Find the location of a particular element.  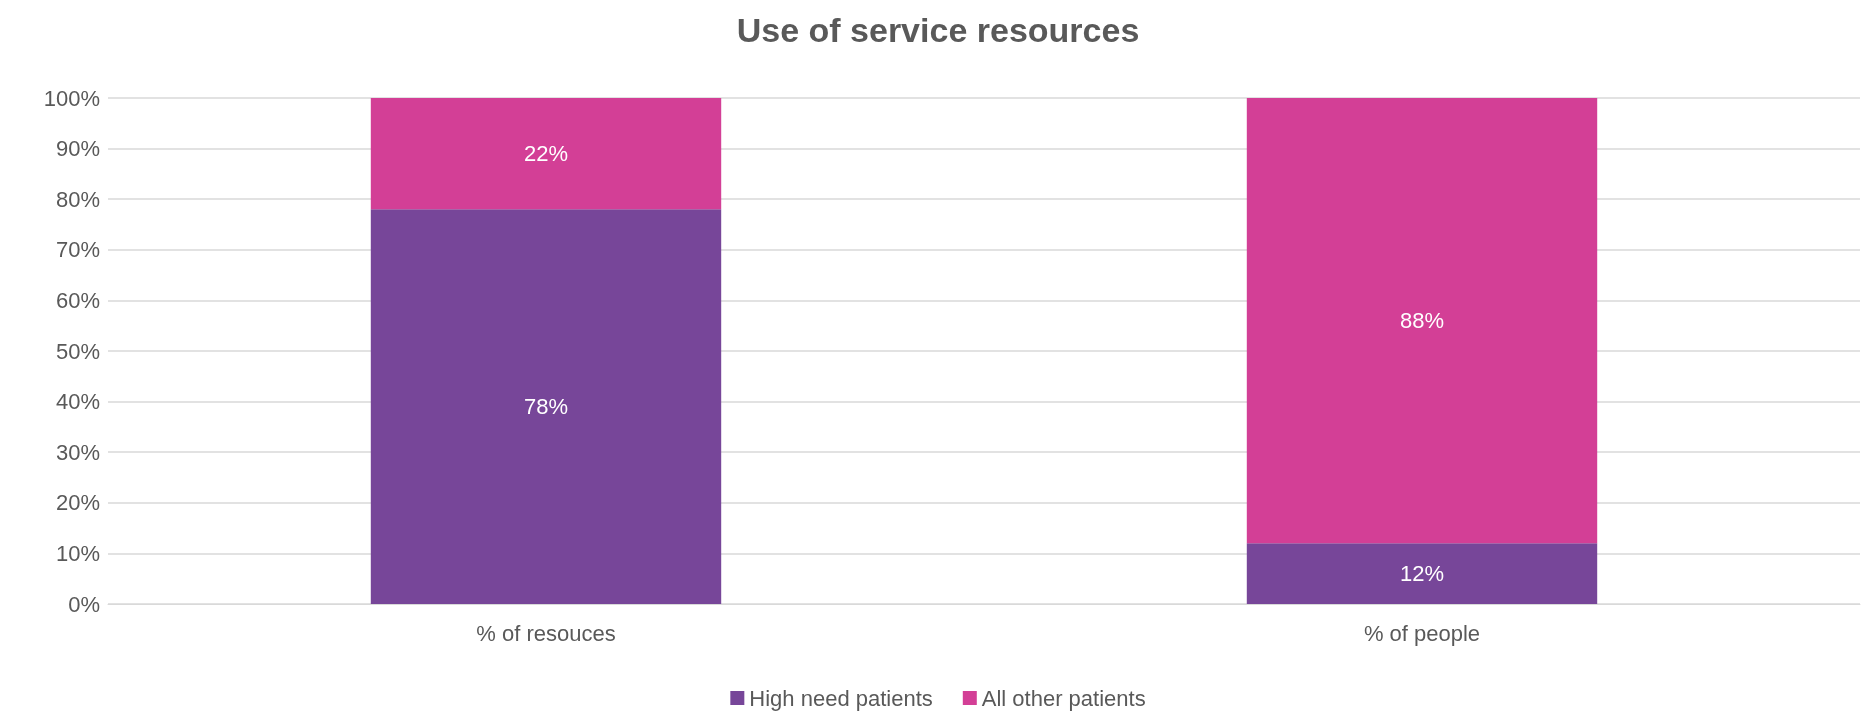

data-label: 78% is located at coordinates (546, 407).